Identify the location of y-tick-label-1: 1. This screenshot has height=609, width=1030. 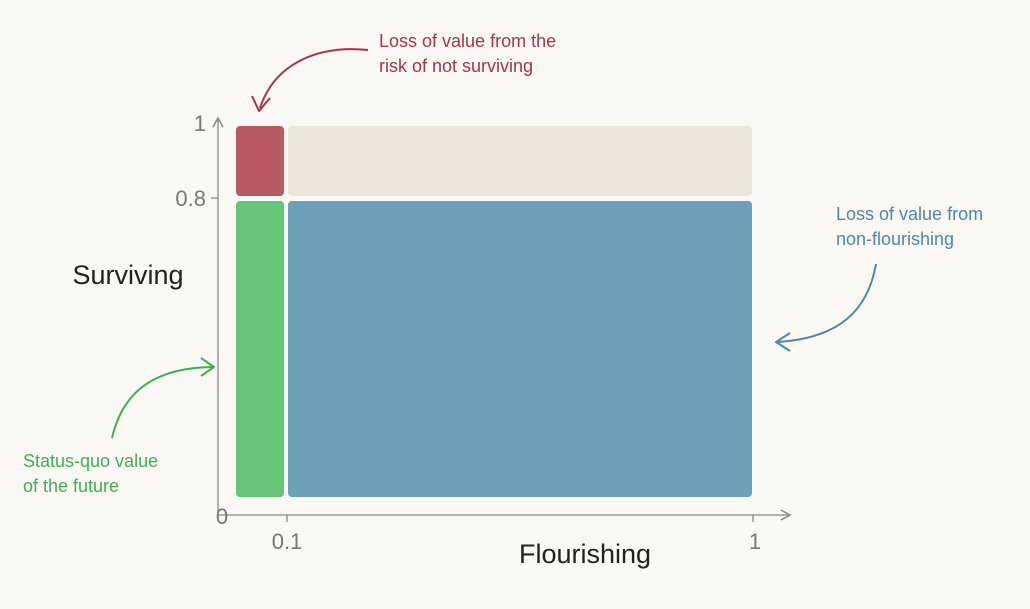
(200, 123).